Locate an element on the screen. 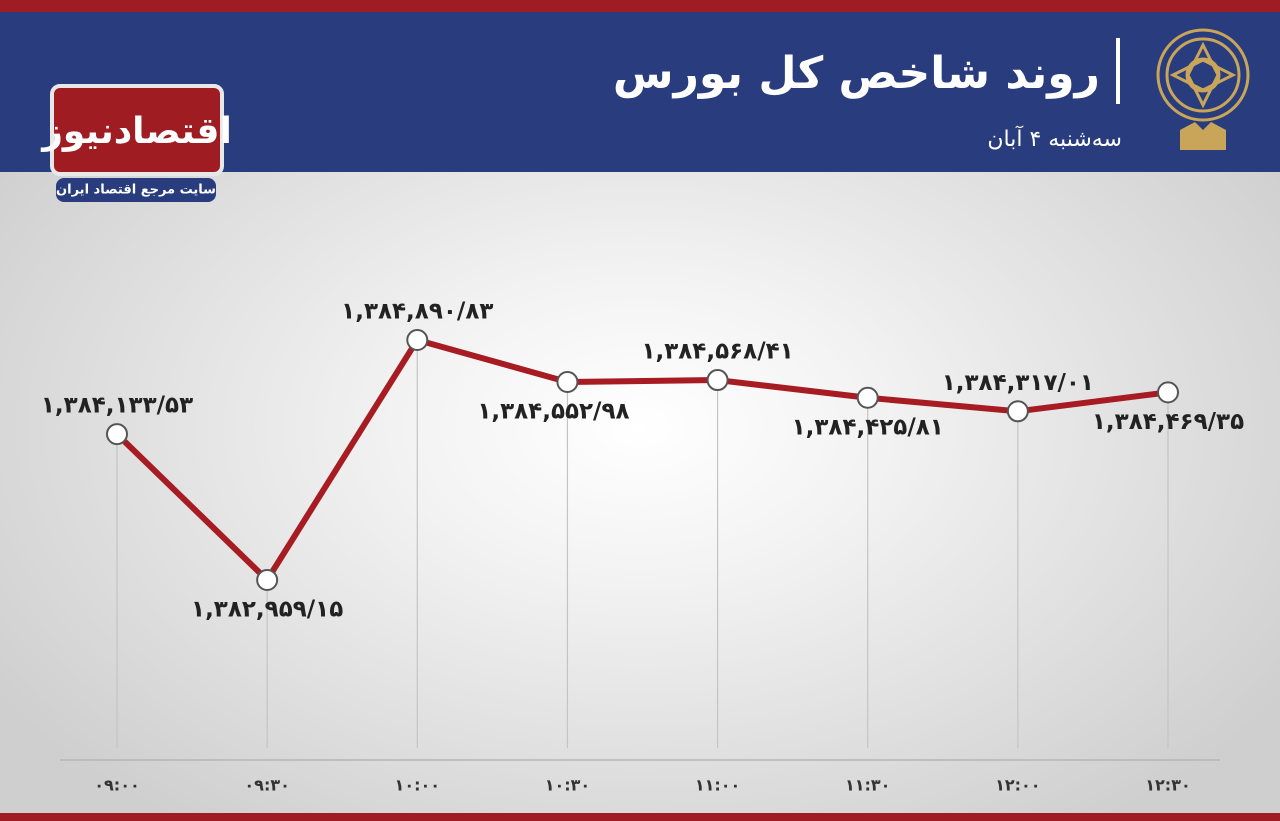 This screenshot has height=821, width=1280. value-label: ۱,۳۸۴,۵۵۲/۹۸ is located at coordinates (553, 411).